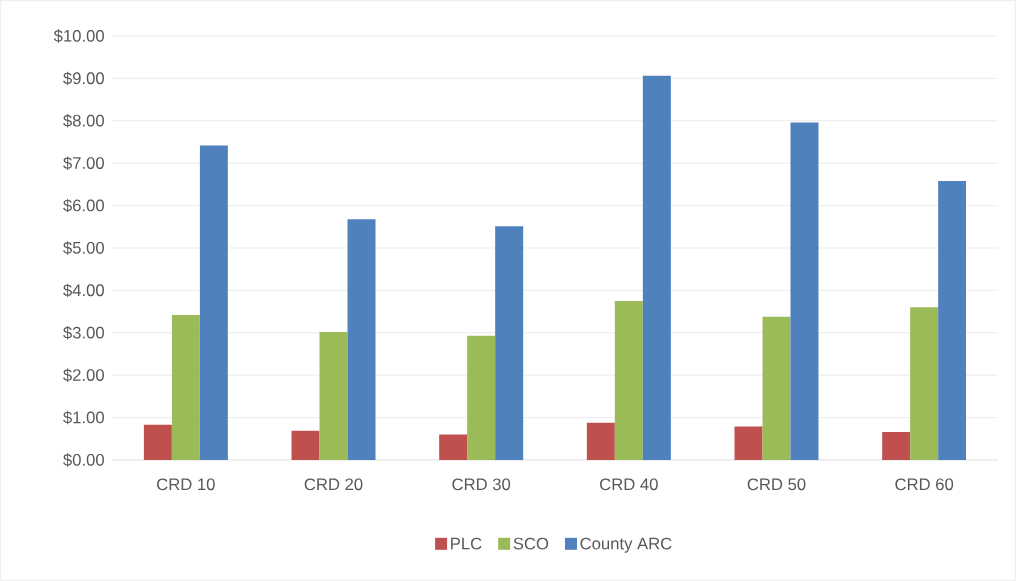 The width and height of the screenshot is (1016, 581). What do you see at coordinates (83, 248) in the screenshot?
I see `y-tick-label: $5.00` at bounding box center [83, 248].